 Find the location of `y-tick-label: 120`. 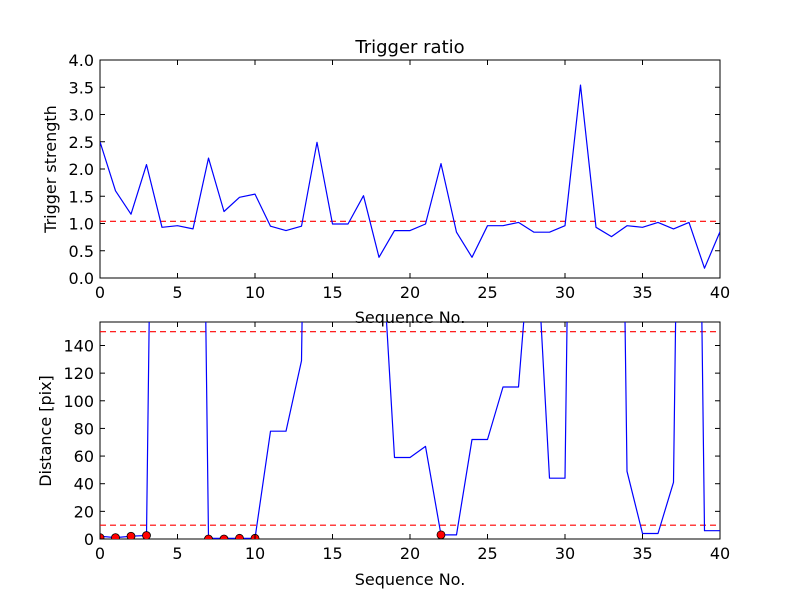

y-tick-label: 120 is located at coordinates (78, 373).